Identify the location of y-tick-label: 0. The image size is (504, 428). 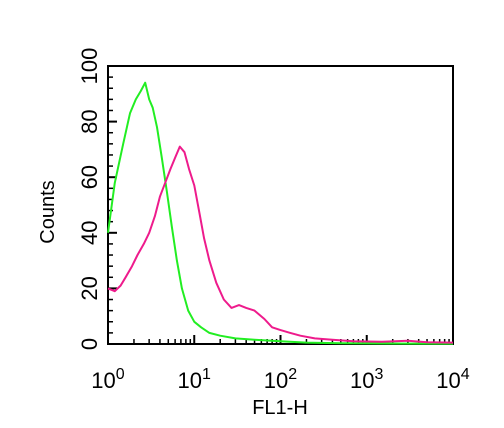
(89, 344).